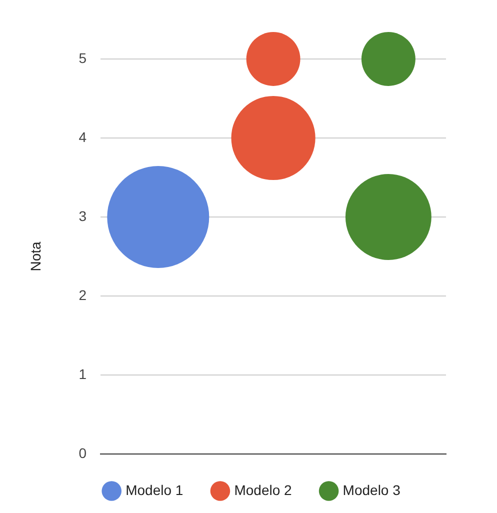 The image size is (497, 513). Describe the element at coordinates (82, 136) in the screenshot. I see `y-tick-label: 4` at that location.